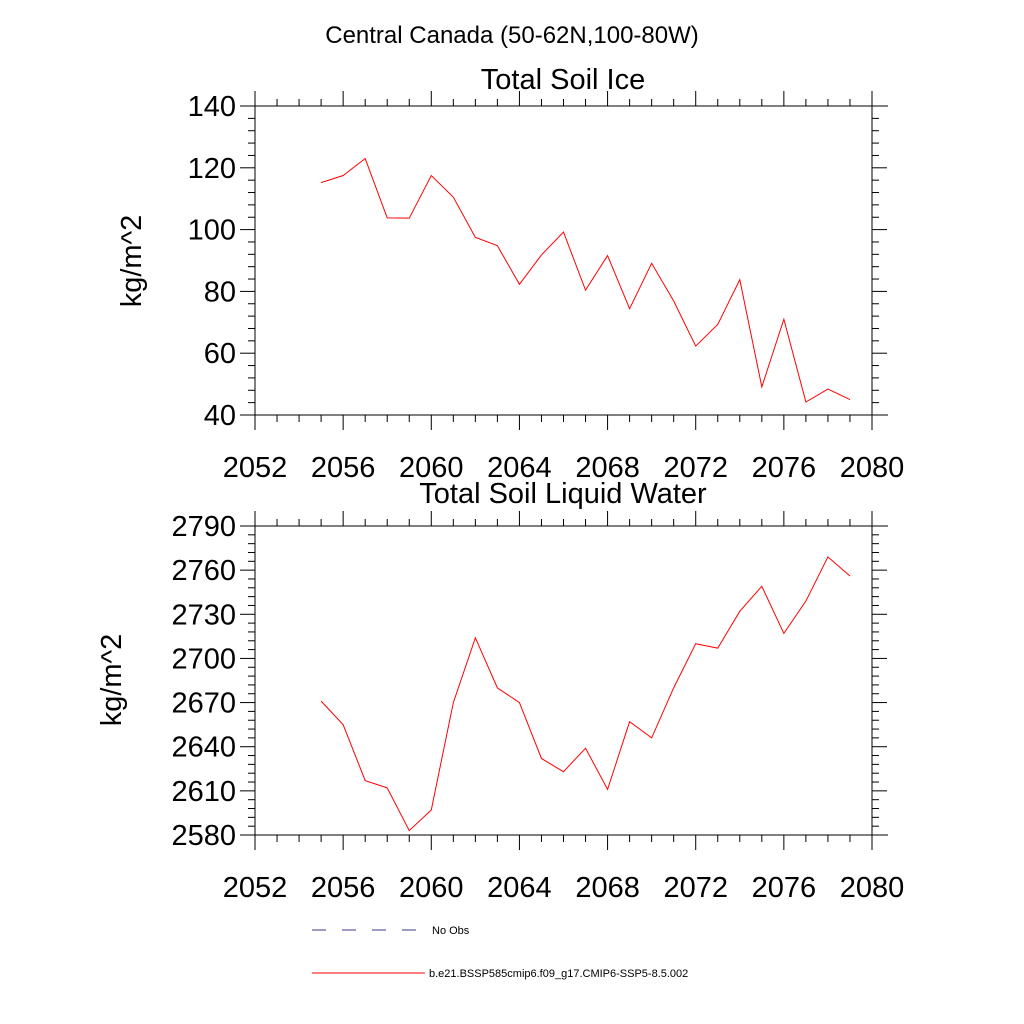 The width and height of the screenshot is (1024, 1024). I want to click on soil-liquid-water-x-tick-label: 2064, so click(519, 888).